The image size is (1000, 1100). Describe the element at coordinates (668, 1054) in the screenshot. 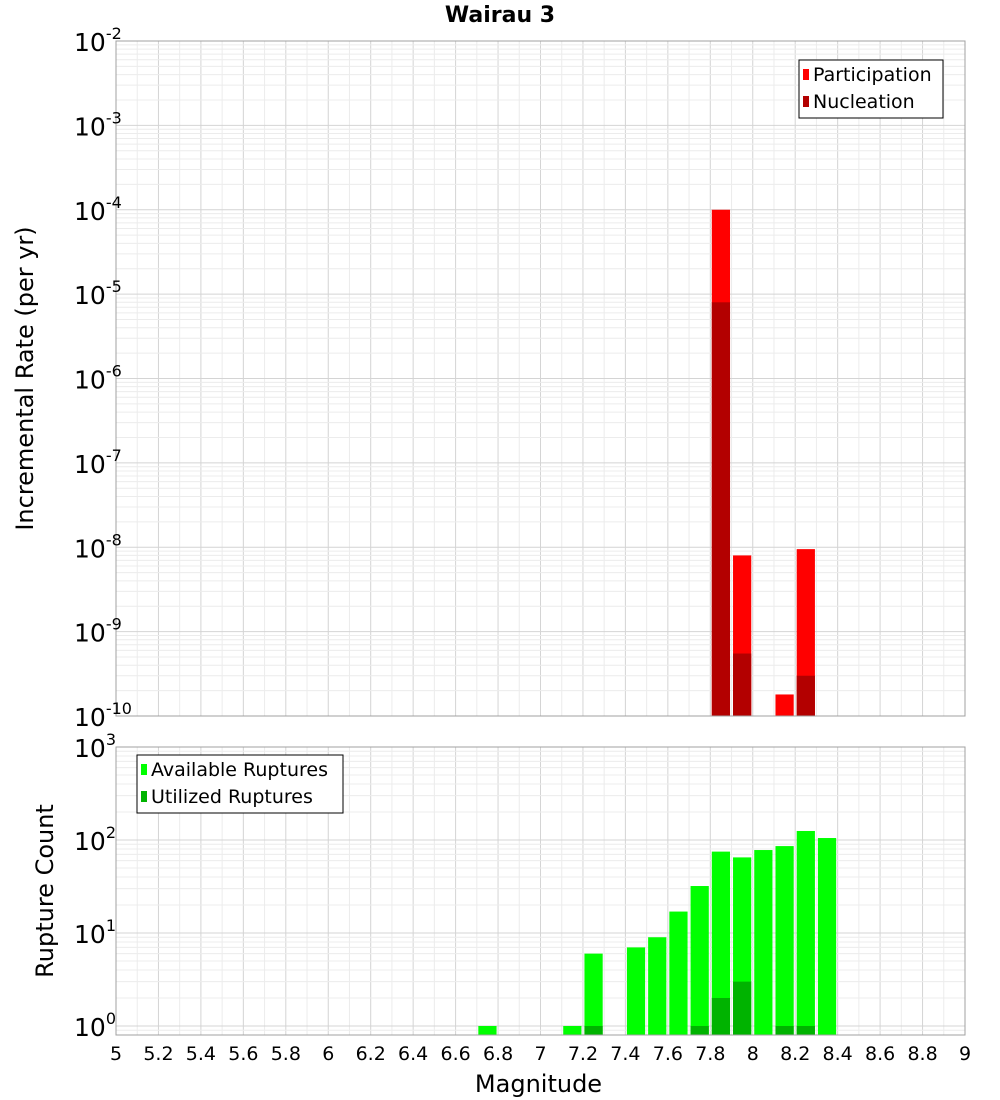

I see `x-tick-label: 7.6` at that location.